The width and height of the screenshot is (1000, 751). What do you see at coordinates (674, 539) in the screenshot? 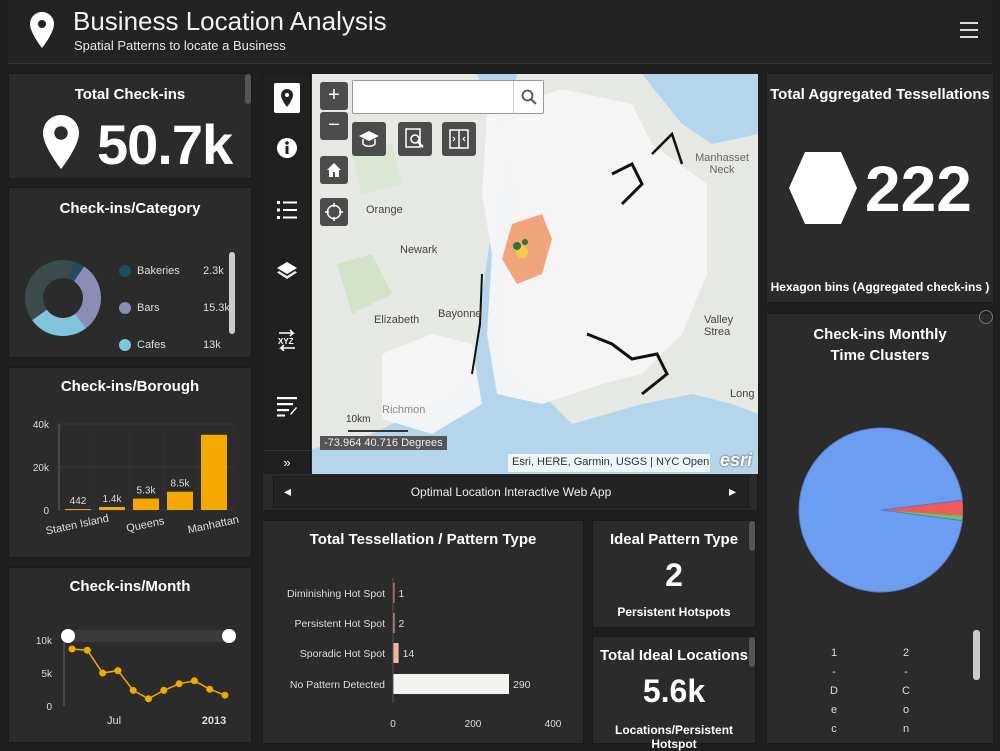
I see `ideal-pattern-title: Ideal Pattern Type` at bounding box center [674, 539].